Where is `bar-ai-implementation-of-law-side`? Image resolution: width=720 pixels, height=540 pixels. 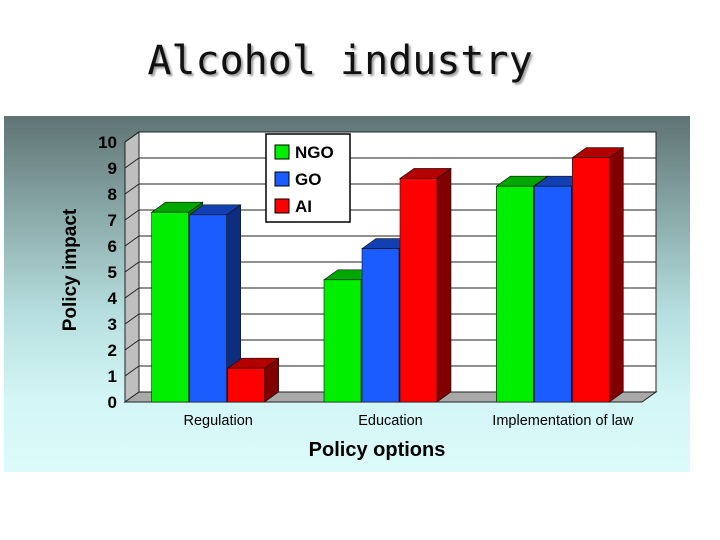 bar-ai-implementation-of-law-side is located at coordinates (616, 275).